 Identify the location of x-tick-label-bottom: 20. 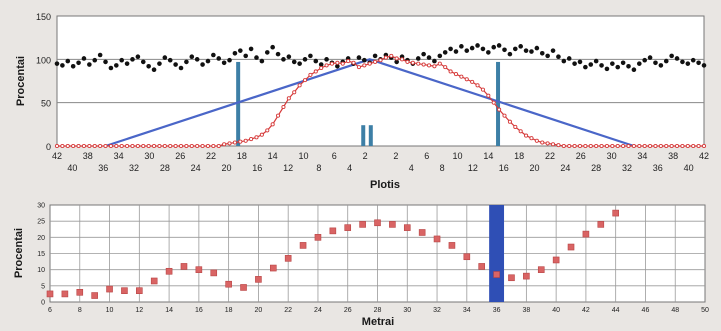
(535, 168).